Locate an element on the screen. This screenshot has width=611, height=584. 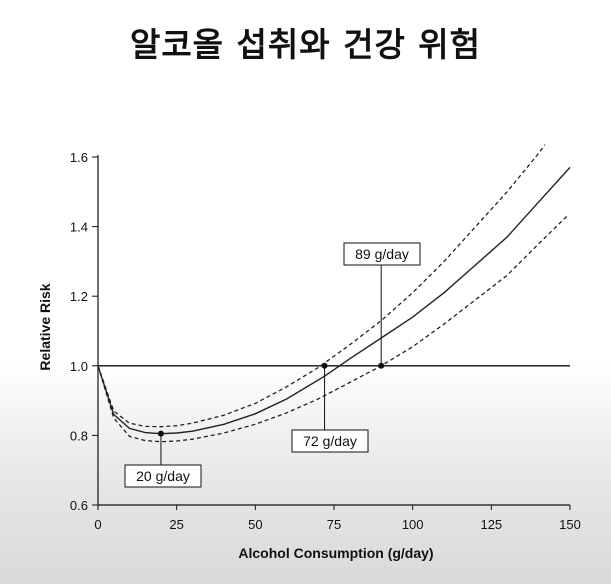
y-tick-label: 1.0 is located at coordinates (79, 366).